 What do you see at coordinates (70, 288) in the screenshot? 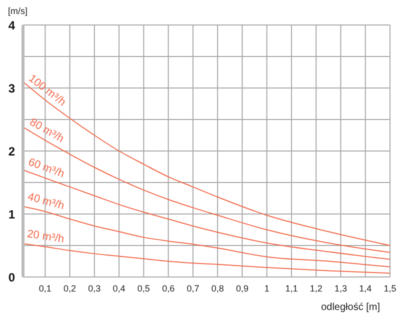
I see `x-tick-label: 0,2` at bounding box center [70, 288].